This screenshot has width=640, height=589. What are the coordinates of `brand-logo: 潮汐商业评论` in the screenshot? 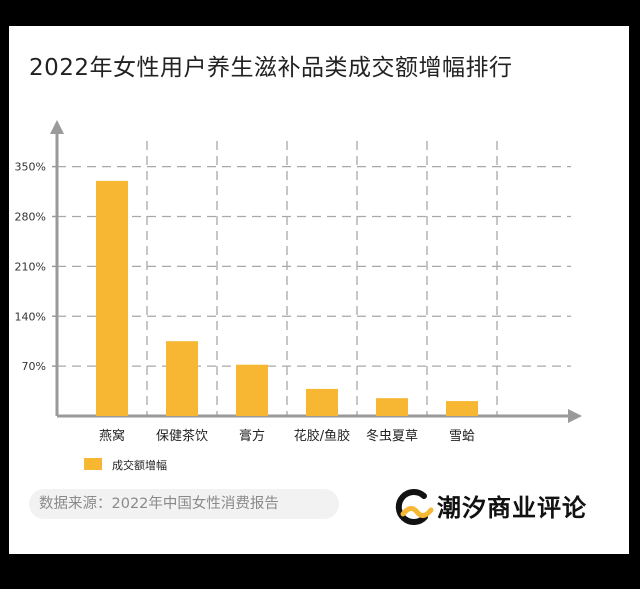 It's located at (503, 506).